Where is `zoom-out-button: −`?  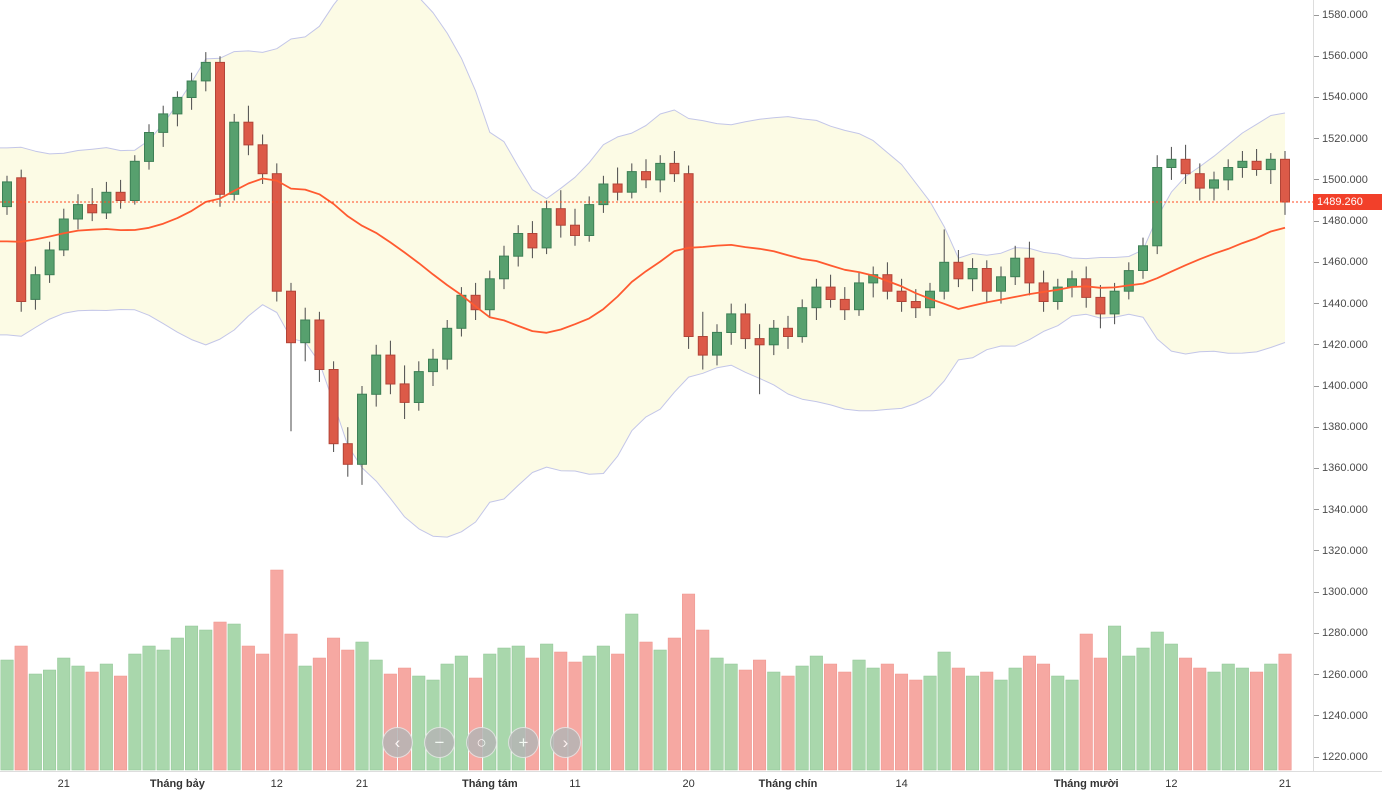
zoom-out-button: − is located at coordinates (439, 742).